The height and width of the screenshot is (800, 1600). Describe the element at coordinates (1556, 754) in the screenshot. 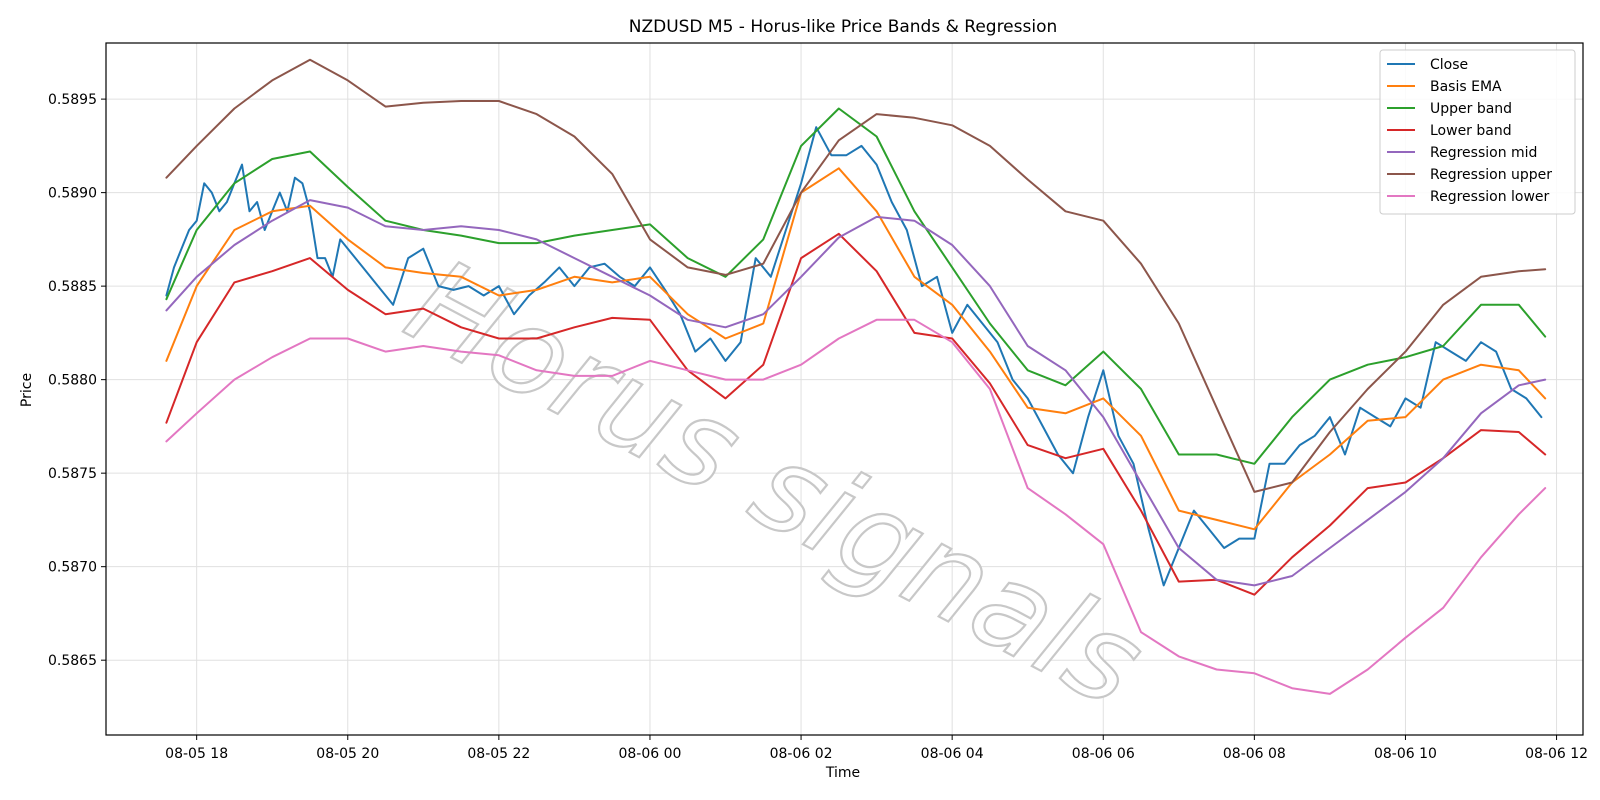

I see `x-tick-label: 08-06 12` at that location.